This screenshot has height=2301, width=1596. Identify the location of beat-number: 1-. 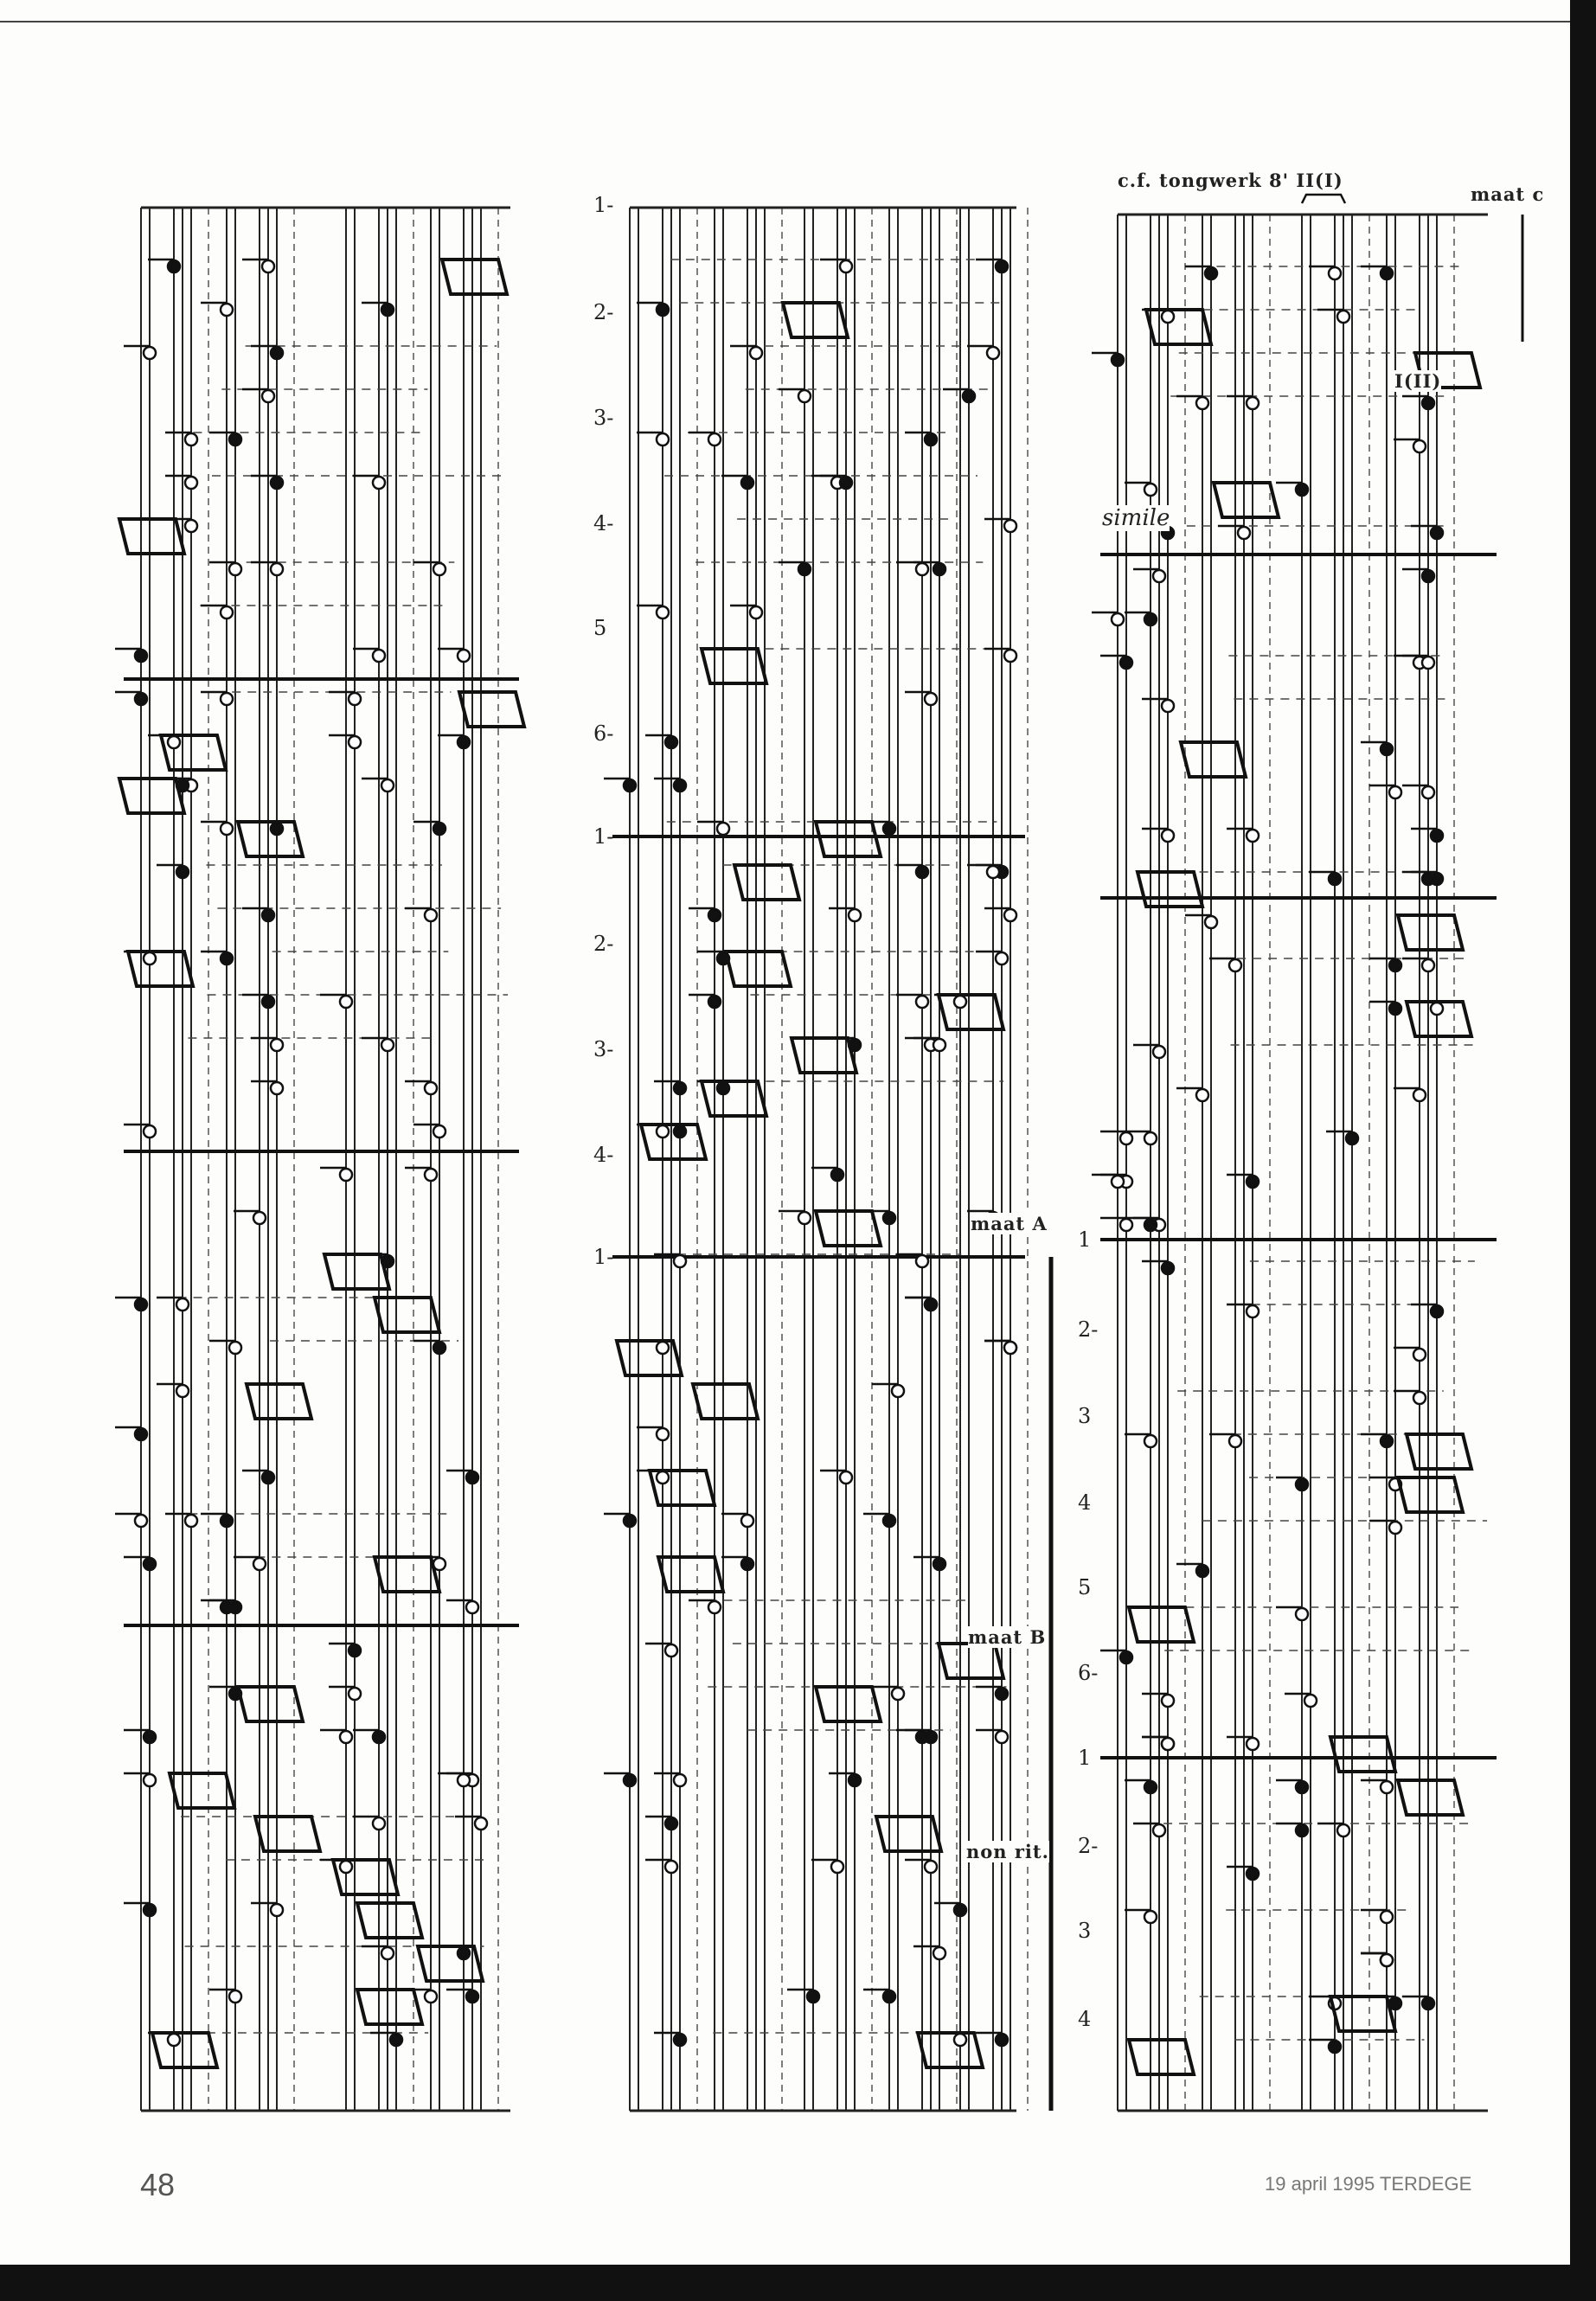
(603, 837).